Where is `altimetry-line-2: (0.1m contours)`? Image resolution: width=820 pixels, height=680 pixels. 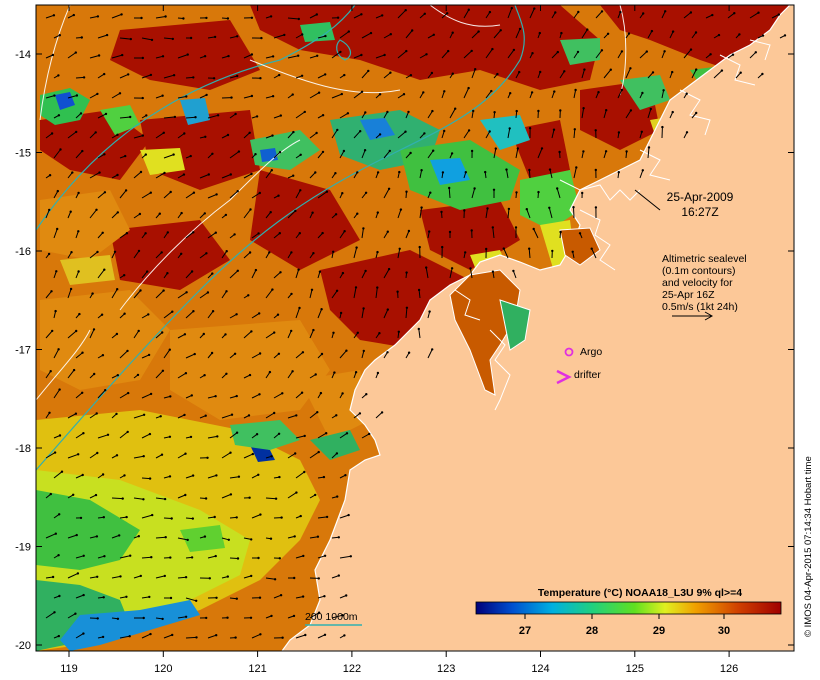
altimetry-line-2: (0.1m contours) is located at coordinates (699, 271).